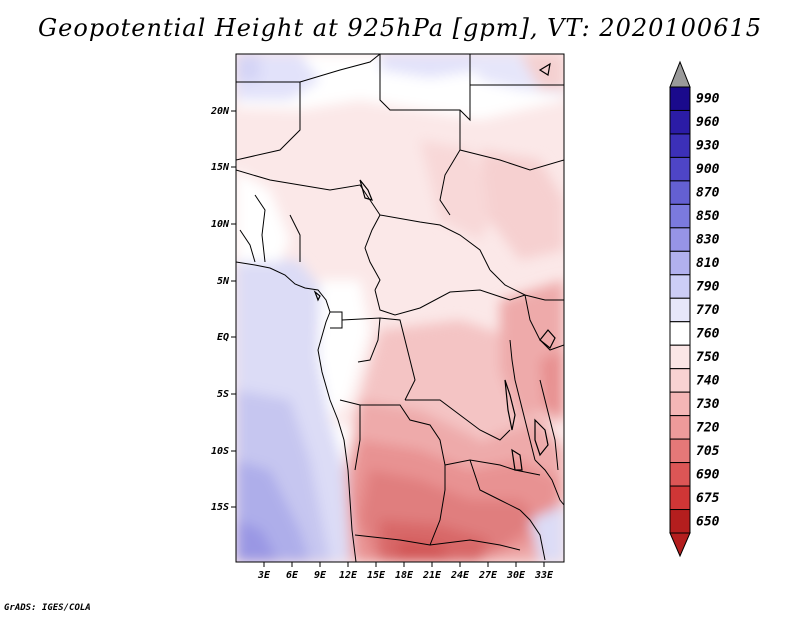 The height and width of the screenshot is (618, 800). Describe the element at coordinates (708, 498) in the screenshot. I see `colorbar-label: 675` at that location.